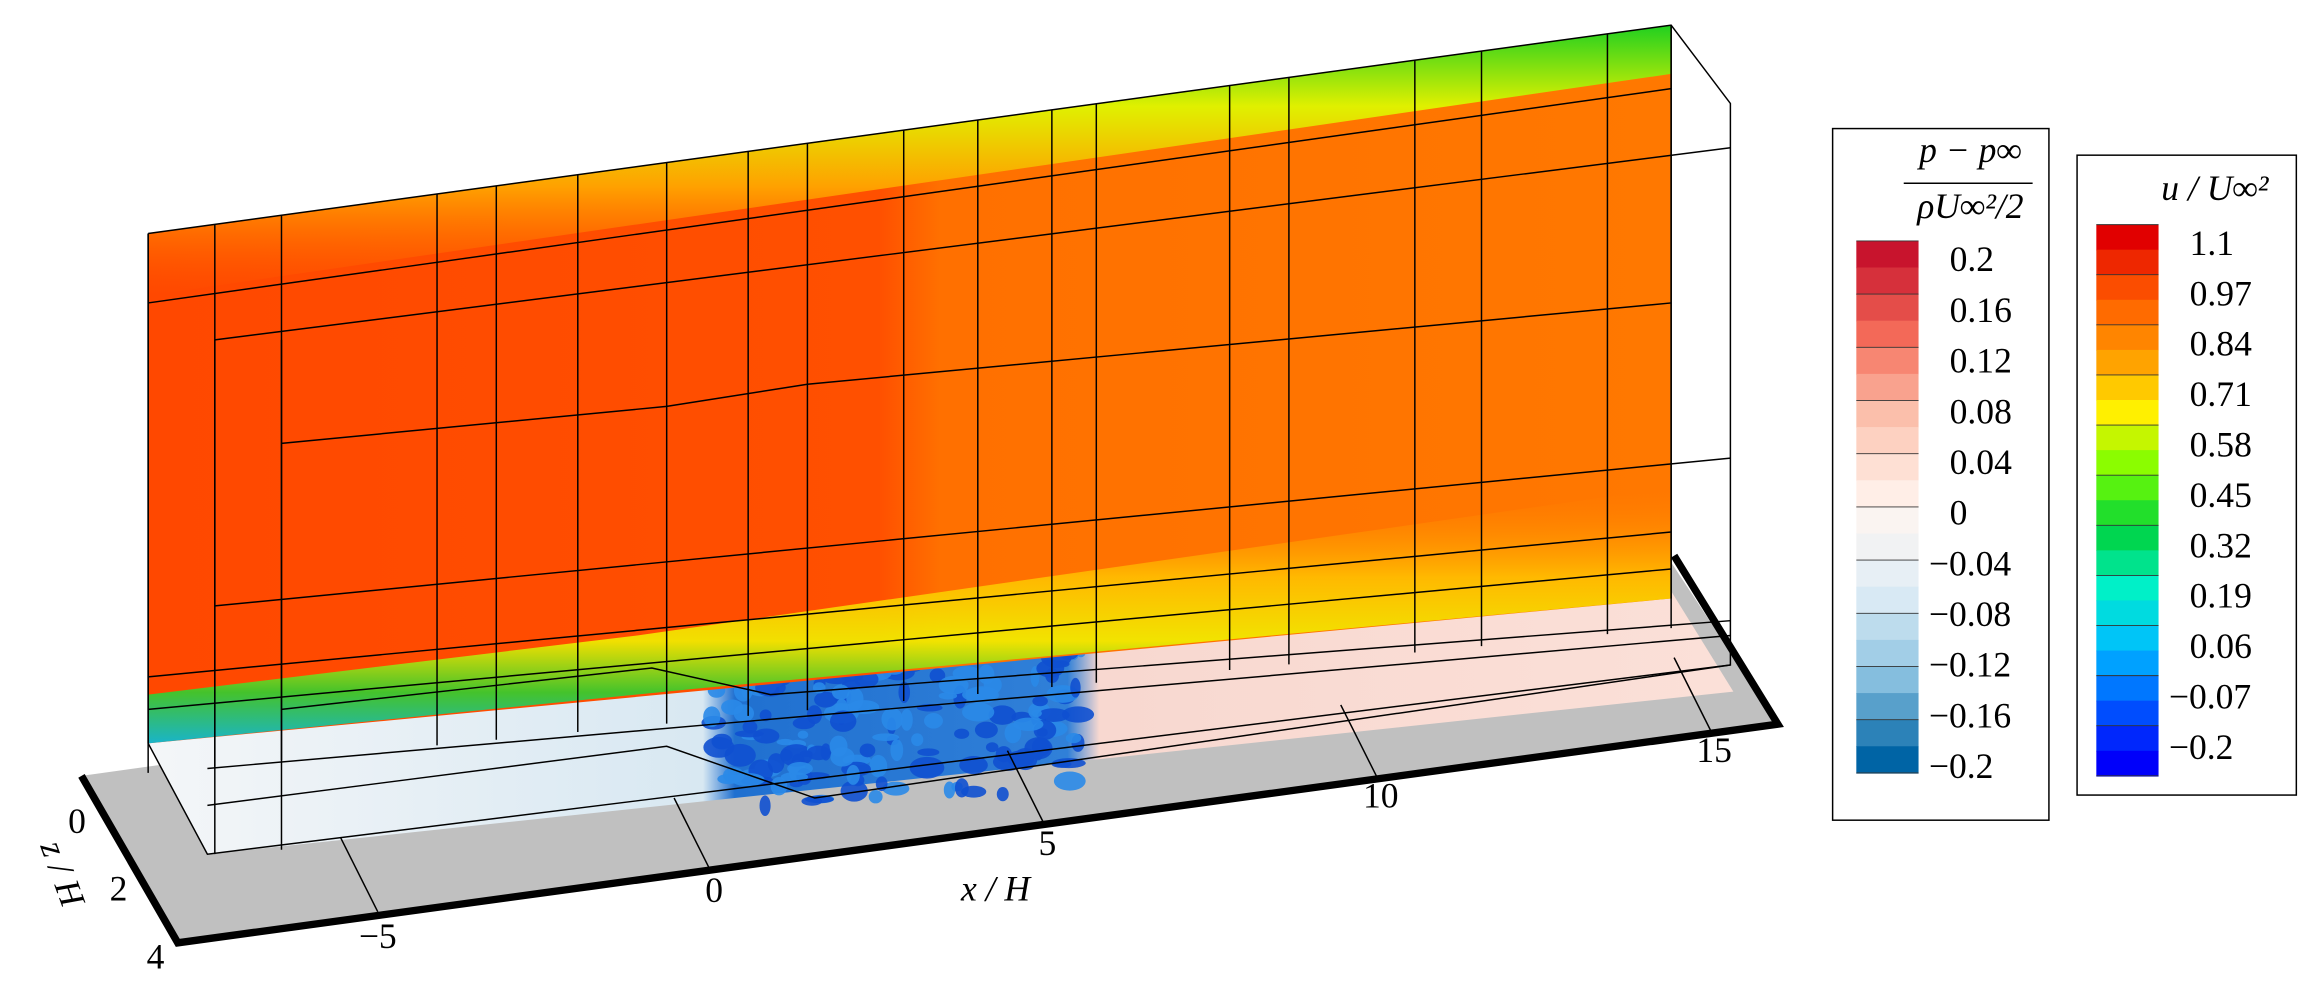 This screenshot has width=2323, height=999. What do you see at coordinates (1981, 310) in the screenshot?
I see `pressure-tick-label: 0.16` at bounding box center [1981, 310].